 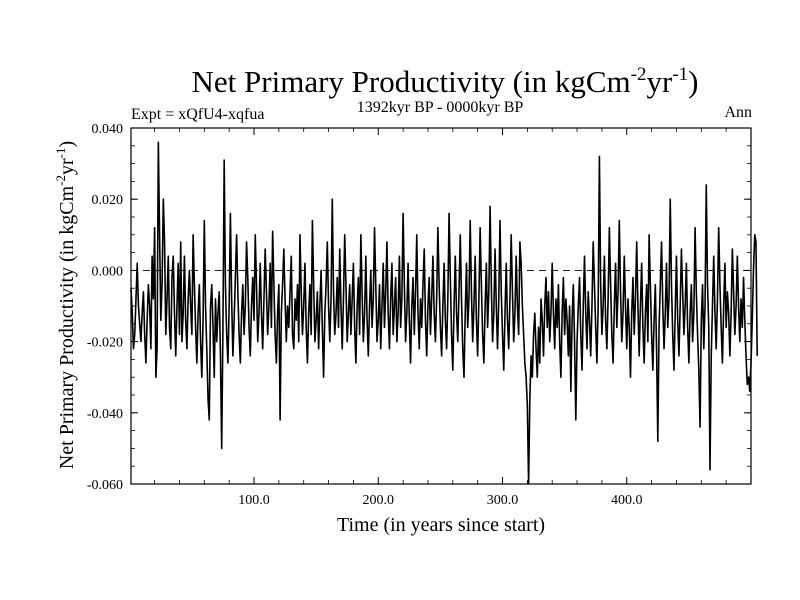 I want to click on time-range-label: 1392kyr BP - 0000kyr BP, so click(x=440, y=107).